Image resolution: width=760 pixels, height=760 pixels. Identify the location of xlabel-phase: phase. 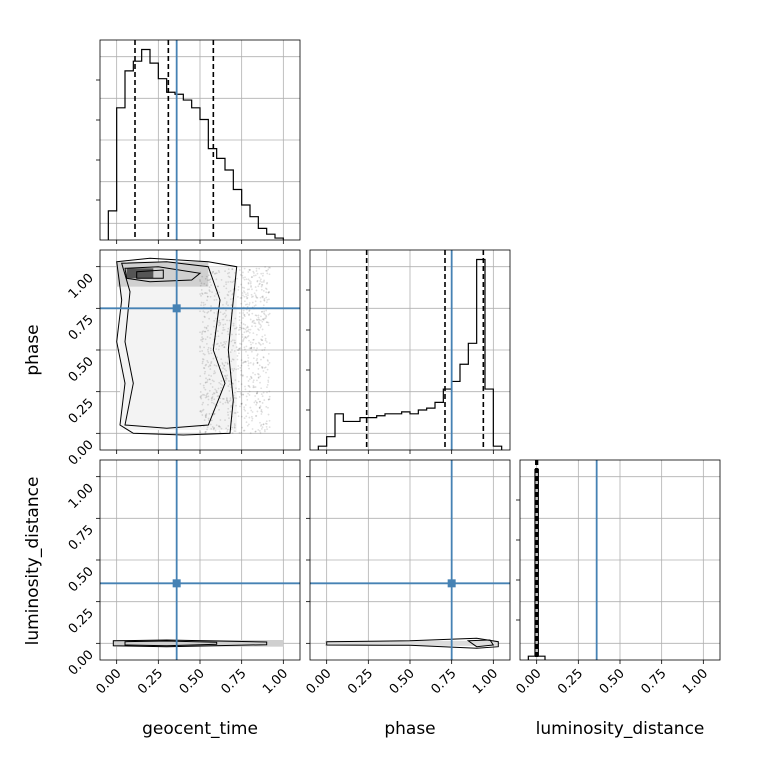
(409, 729).